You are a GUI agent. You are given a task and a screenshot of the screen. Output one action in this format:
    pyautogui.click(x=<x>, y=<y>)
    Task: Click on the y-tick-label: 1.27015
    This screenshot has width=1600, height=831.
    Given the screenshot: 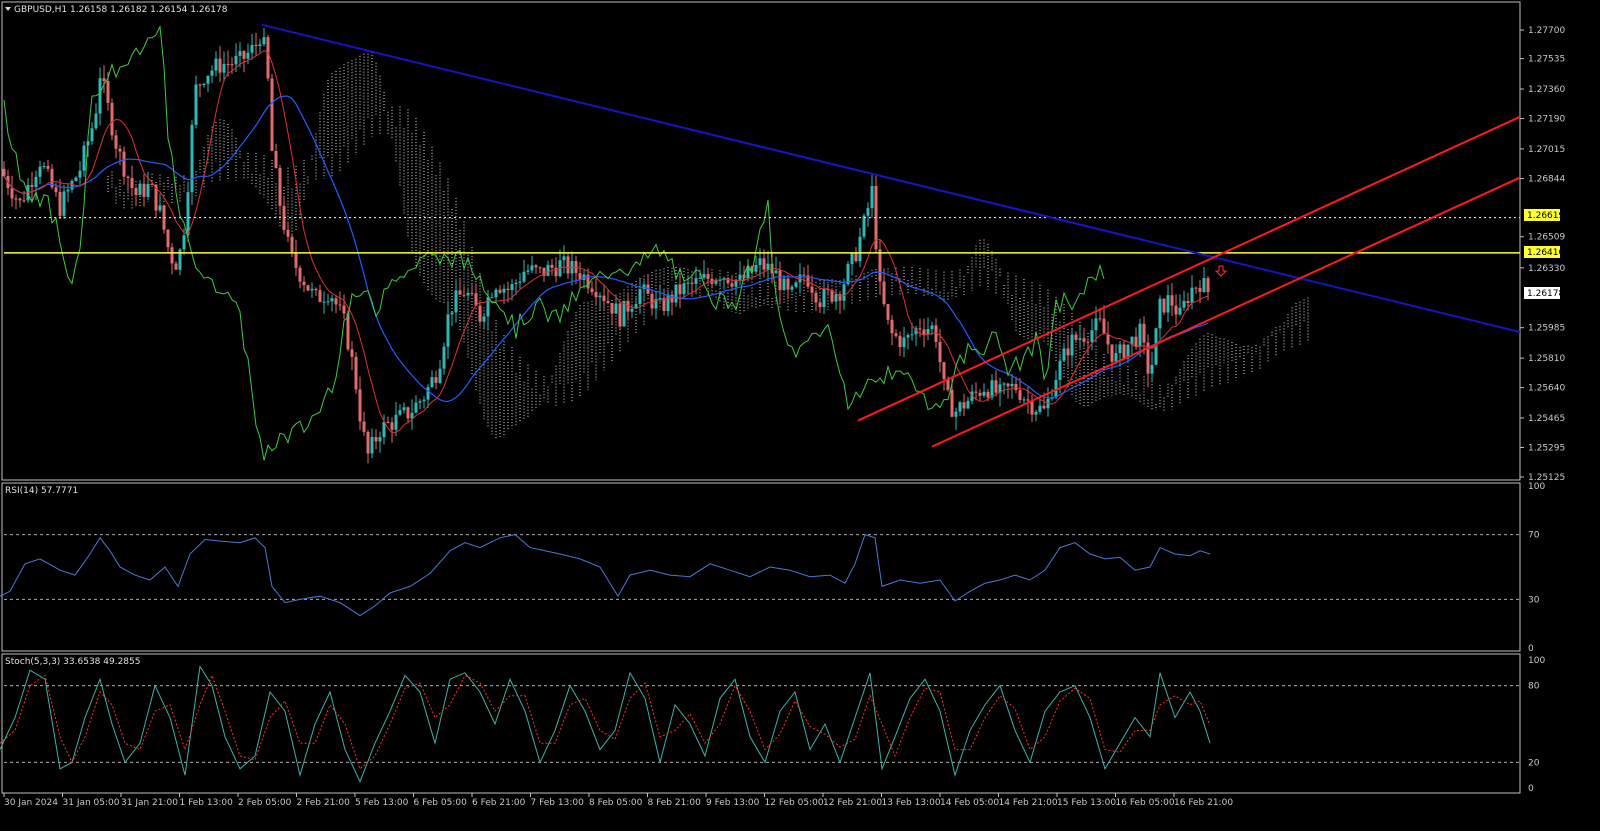 What is the action you would take?
    pyautogui.click(x=1546, y=150)
    